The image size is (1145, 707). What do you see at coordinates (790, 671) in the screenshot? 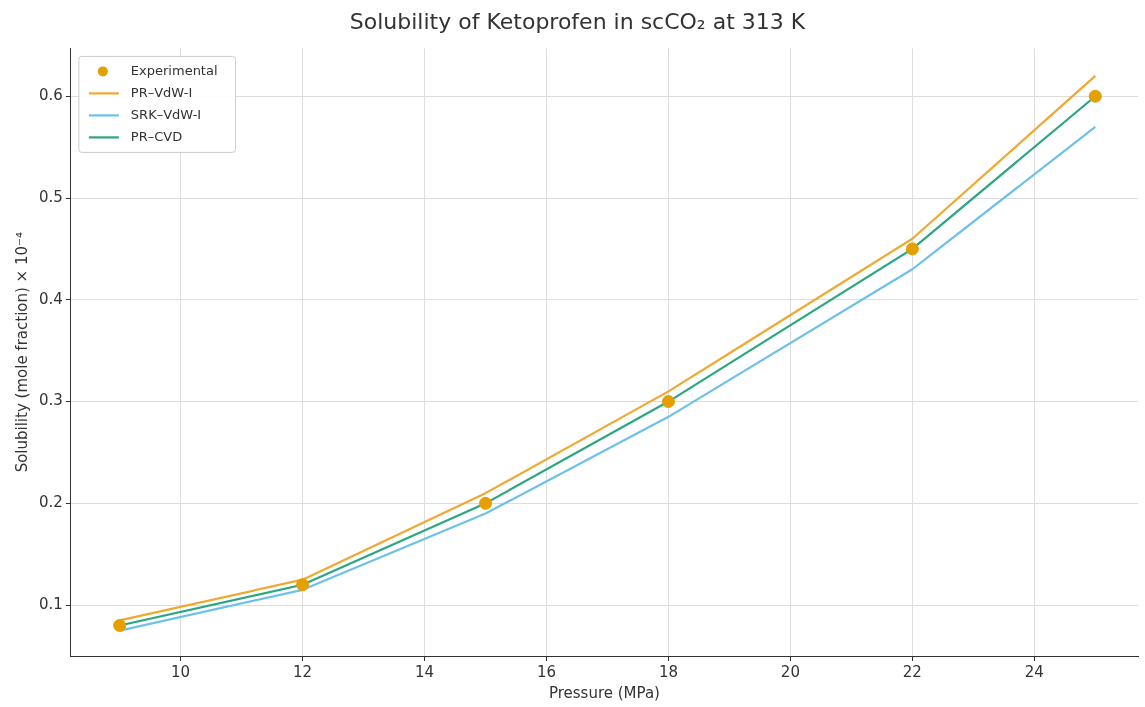
I see `x-tick-label: 20` at bounding box center [790, 671].